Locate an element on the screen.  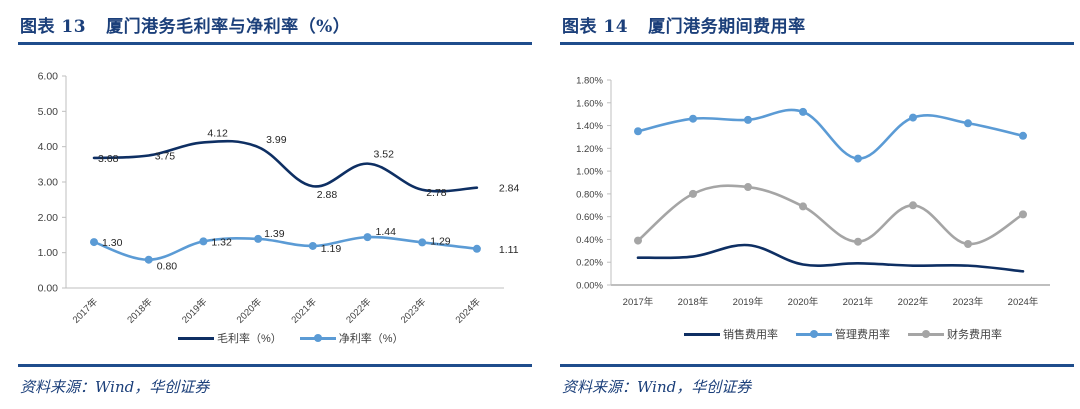
y-tick-label: 1.60% is located at coordinates (589, 103).